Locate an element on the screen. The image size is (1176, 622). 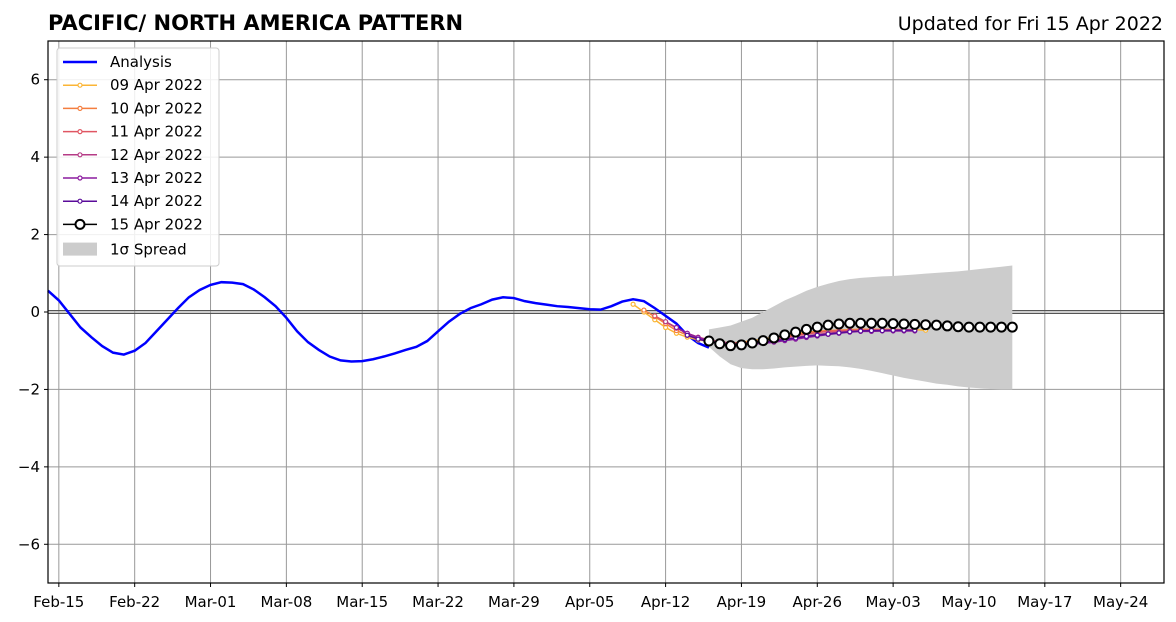
x-tick-label: Feb-22 is located at coordinates (134, 602).